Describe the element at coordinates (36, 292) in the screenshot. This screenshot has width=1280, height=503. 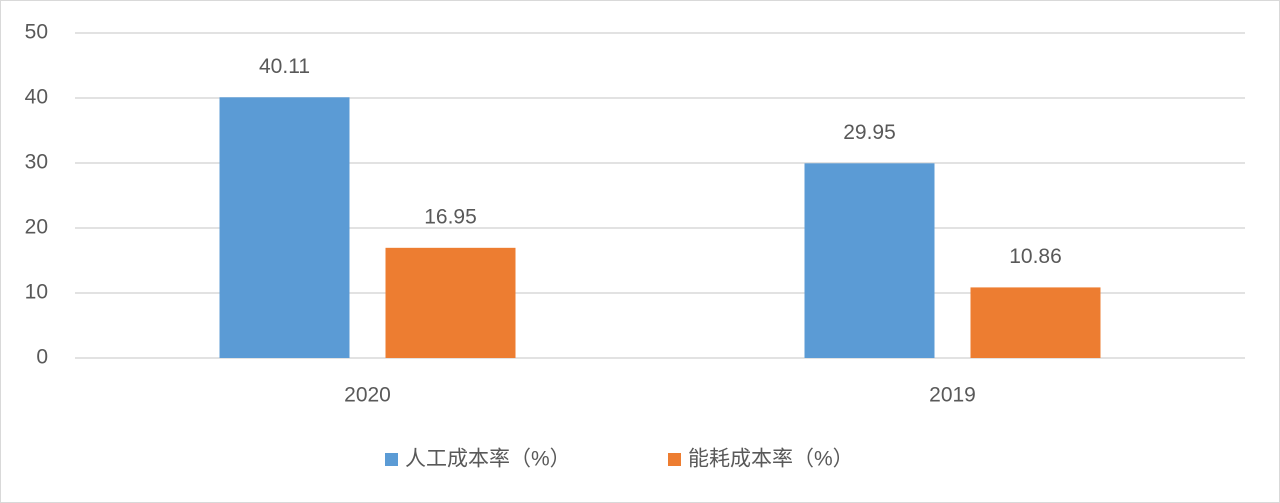
I see `y-tick-label: 10` at that location.